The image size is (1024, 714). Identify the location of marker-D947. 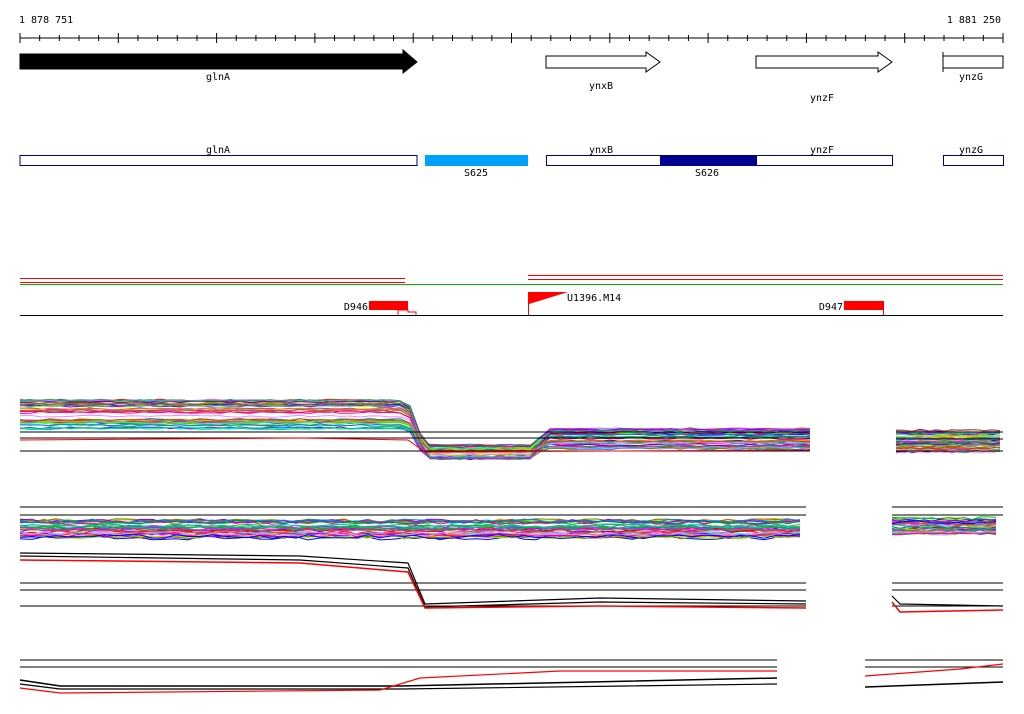
(864, 305).